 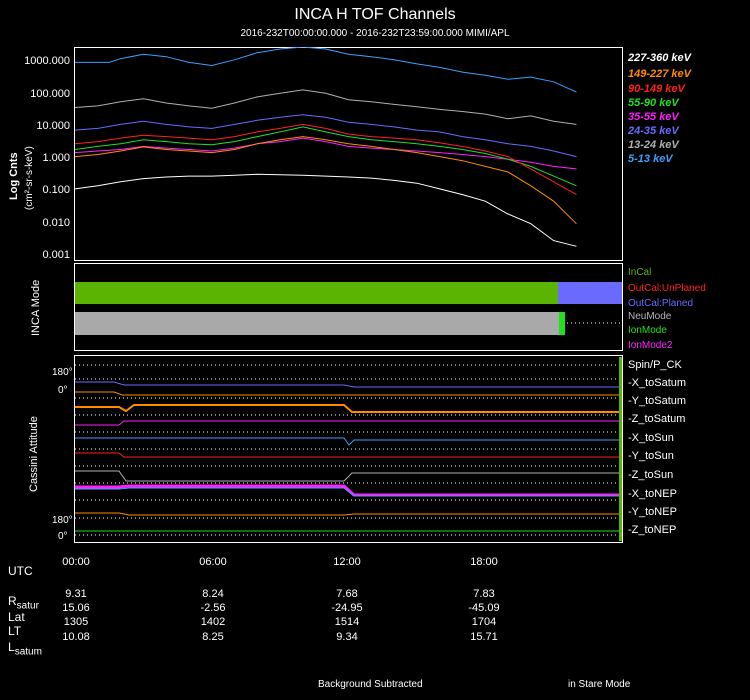 What do you see at coordinates (657, 383) in the screenshot?
I see `attitude-label: -X_toSatum` at bounding box center [657, 383].